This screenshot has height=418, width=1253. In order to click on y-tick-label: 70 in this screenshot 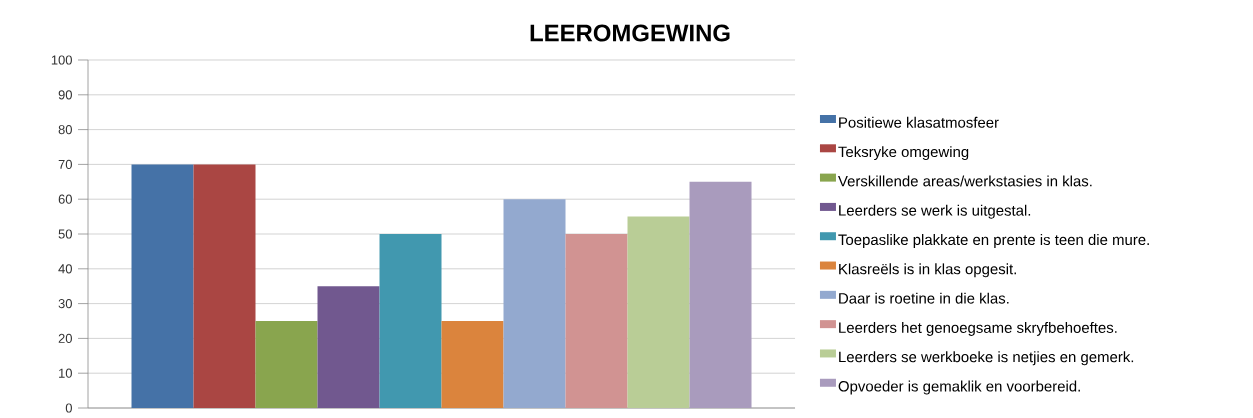, I will do `click(65, 164)`.